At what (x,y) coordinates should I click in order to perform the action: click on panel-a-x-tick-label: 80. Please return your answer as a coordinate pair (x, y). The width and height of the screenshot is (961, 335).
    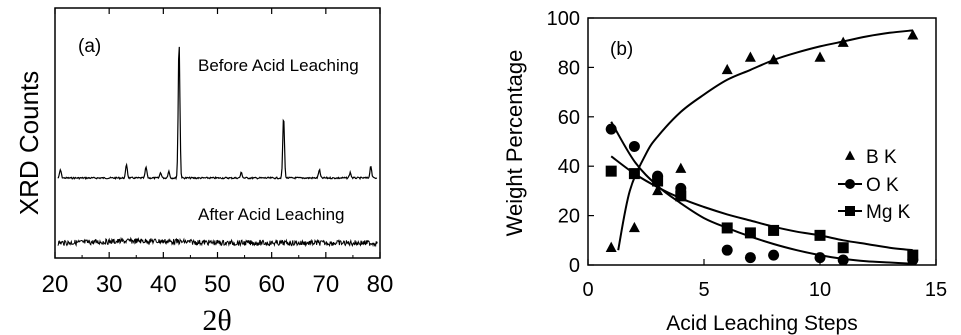
    Looking at the image, I should click on (380, 284).